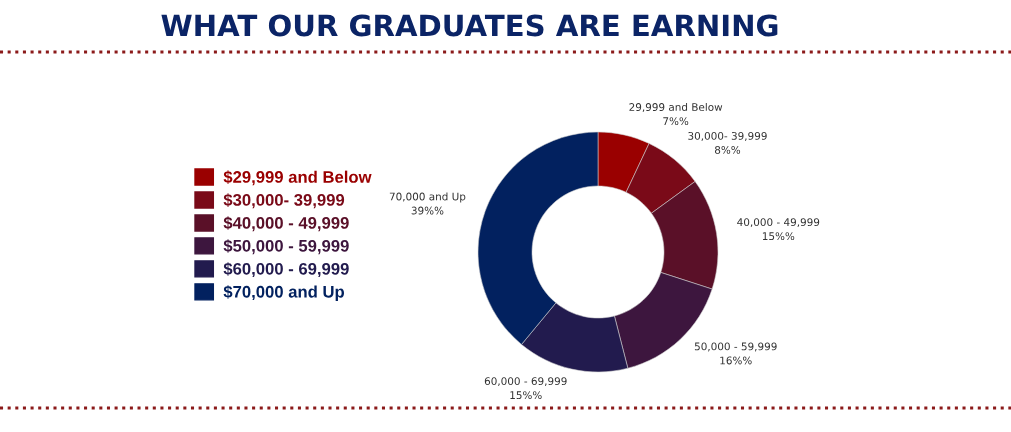 The image size is (1011, 432). I want to click on legend-label: $70,000 and Up, so click(283, 293).